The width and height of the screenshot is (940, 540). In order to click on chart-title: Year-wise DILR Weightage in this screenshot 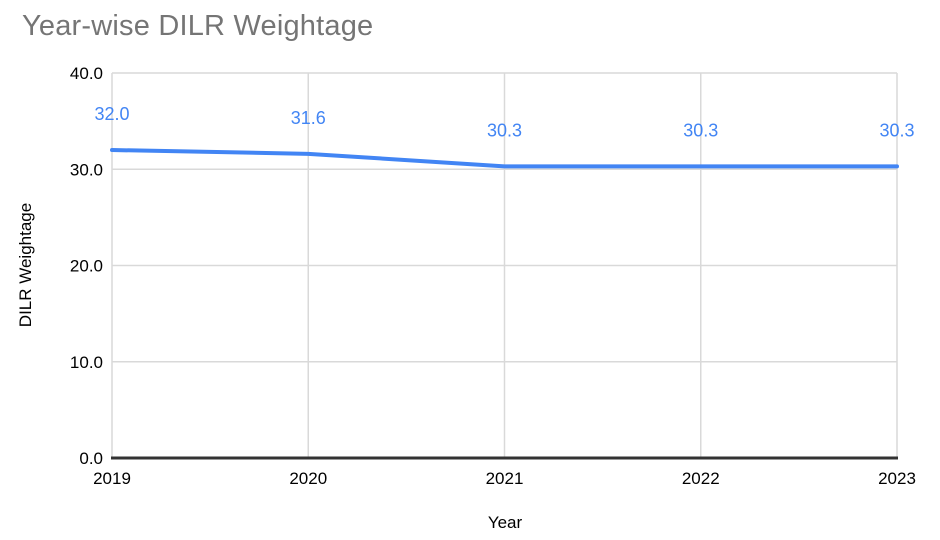, I will do `click(198, 26)`.